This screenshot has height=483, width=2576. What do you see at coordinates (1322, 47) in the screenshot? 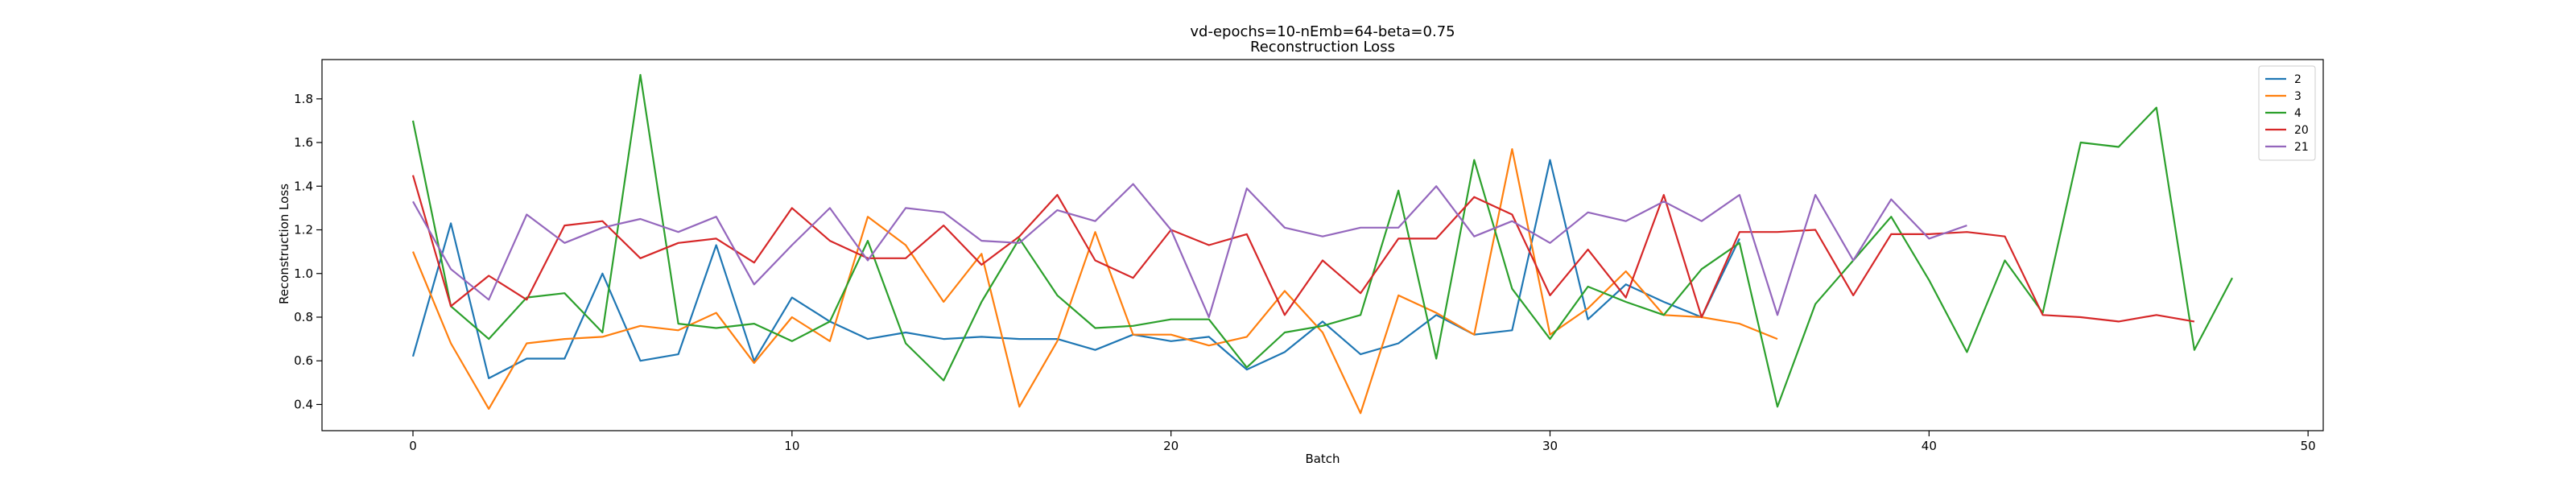
I see `chart-subtitle: Reconstruction Loss` at bounding box center [1322, 47].